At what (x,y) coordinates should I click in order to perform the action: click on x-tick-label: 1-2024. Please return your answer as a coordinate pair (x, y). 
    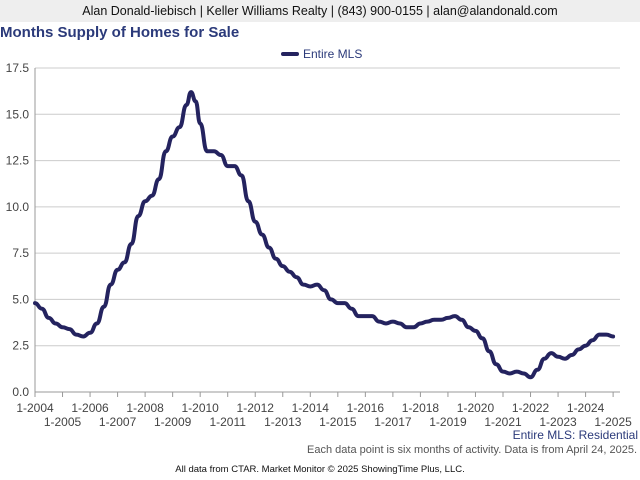
    Looking at the image, I should click on (586, 408).